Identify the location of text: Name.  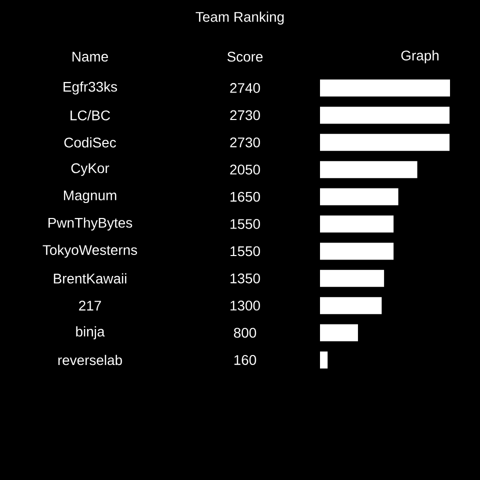
(90, 57).